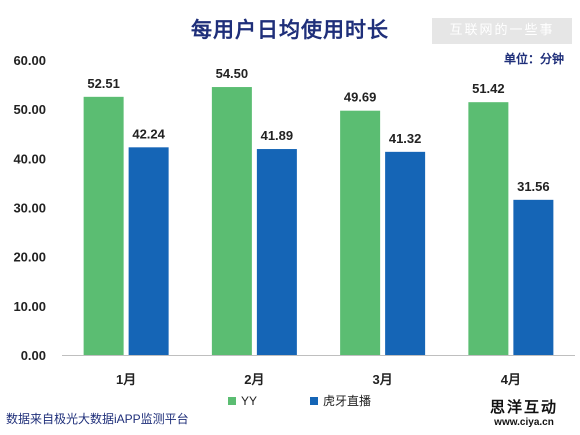 This screenshot has height=435, width=580. What do you see at coordinates (33, 355) in the screenshot?
I see `y-tick-label: 0.00` at bounding box center [33, 355].